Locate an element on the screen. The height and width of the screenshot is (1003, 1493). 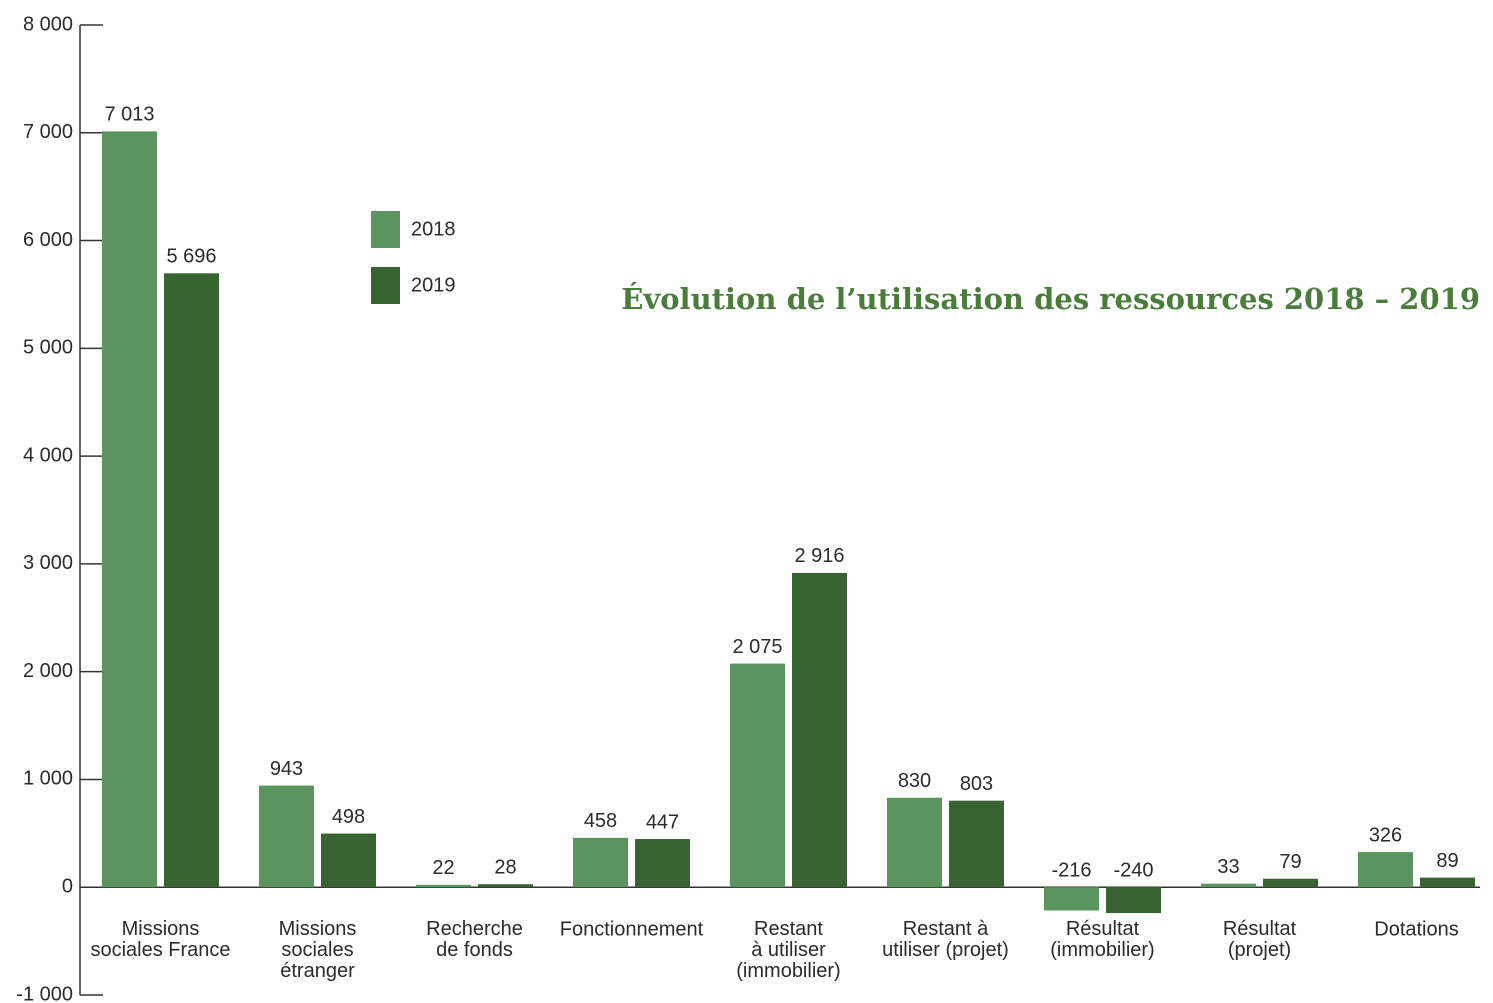
x-tick-label: Résultat (projet) is located at coordinates (1260, 939).